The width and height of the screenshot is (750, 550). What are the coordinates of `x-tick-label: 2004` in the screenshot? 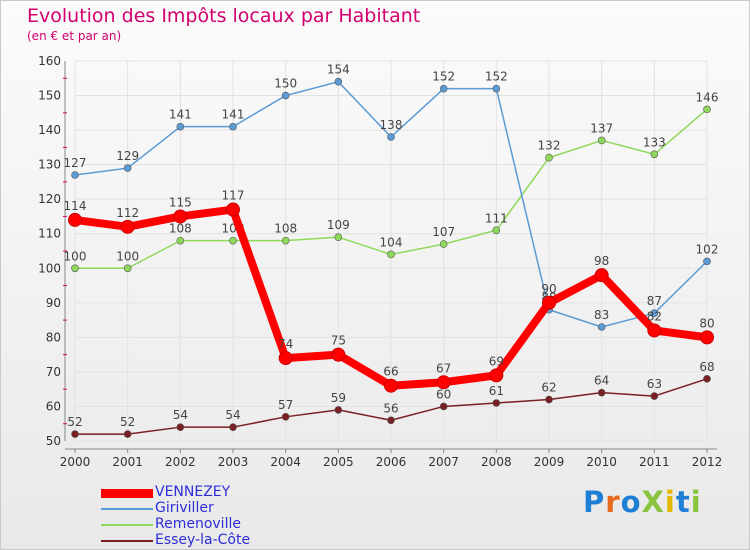 It's located at (285, 462).